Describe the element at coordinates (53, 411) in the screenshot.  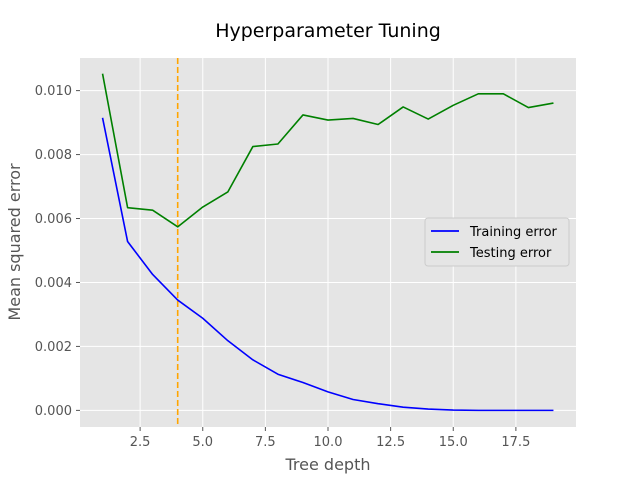
I see `y-tick-label: 0.000` at that location.